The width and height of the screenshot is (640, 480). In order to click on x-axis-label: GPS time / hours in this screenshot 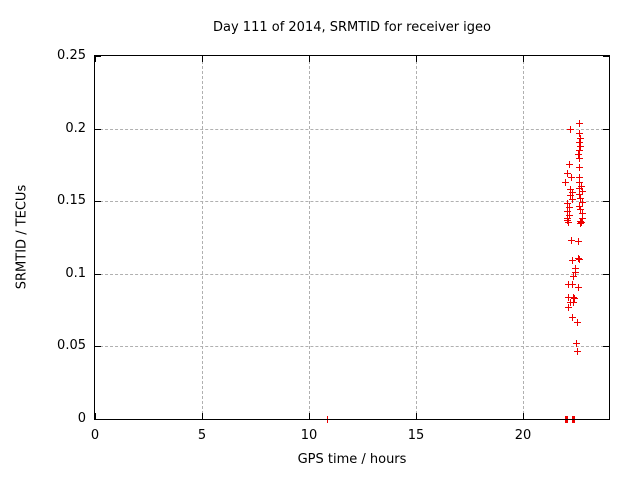, I will do `click(352, 459)`.